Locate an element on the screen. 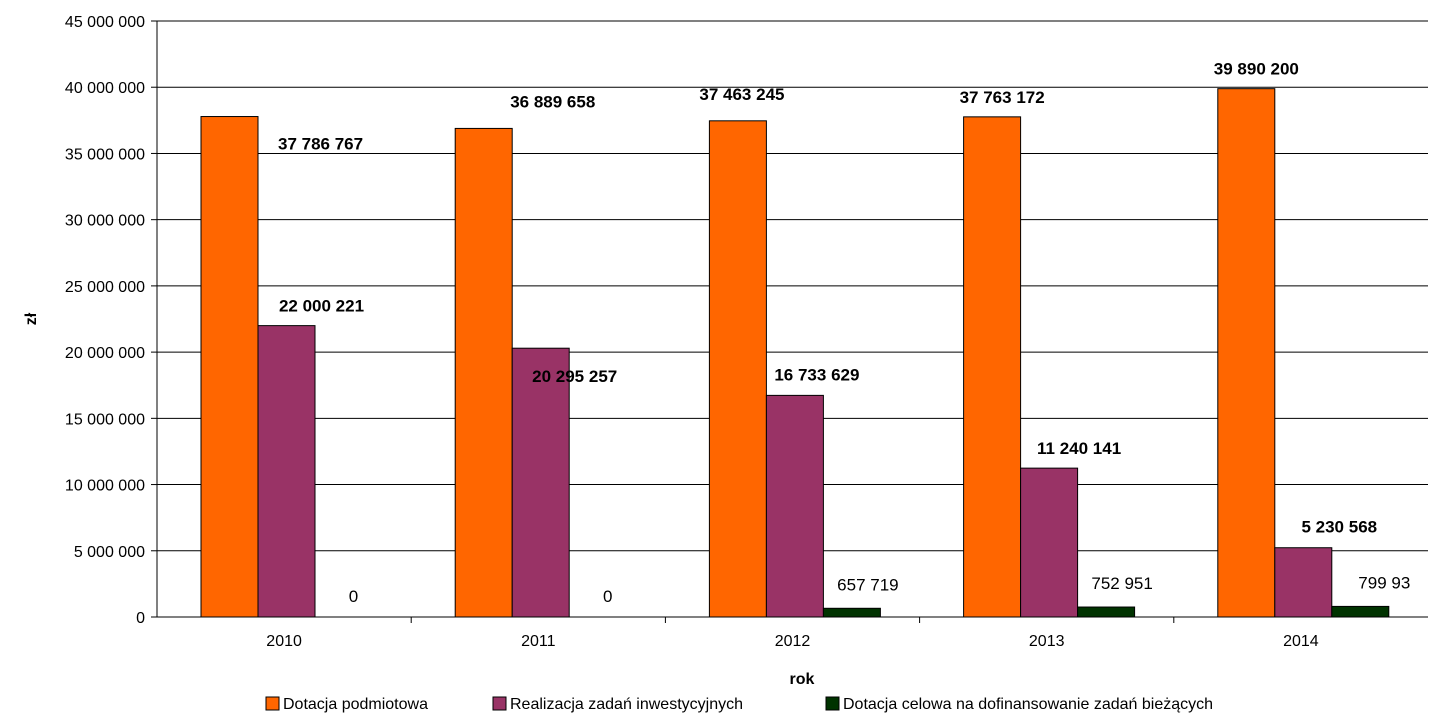  data-label: 11 240 141 is located at coordinates (1079, 448).